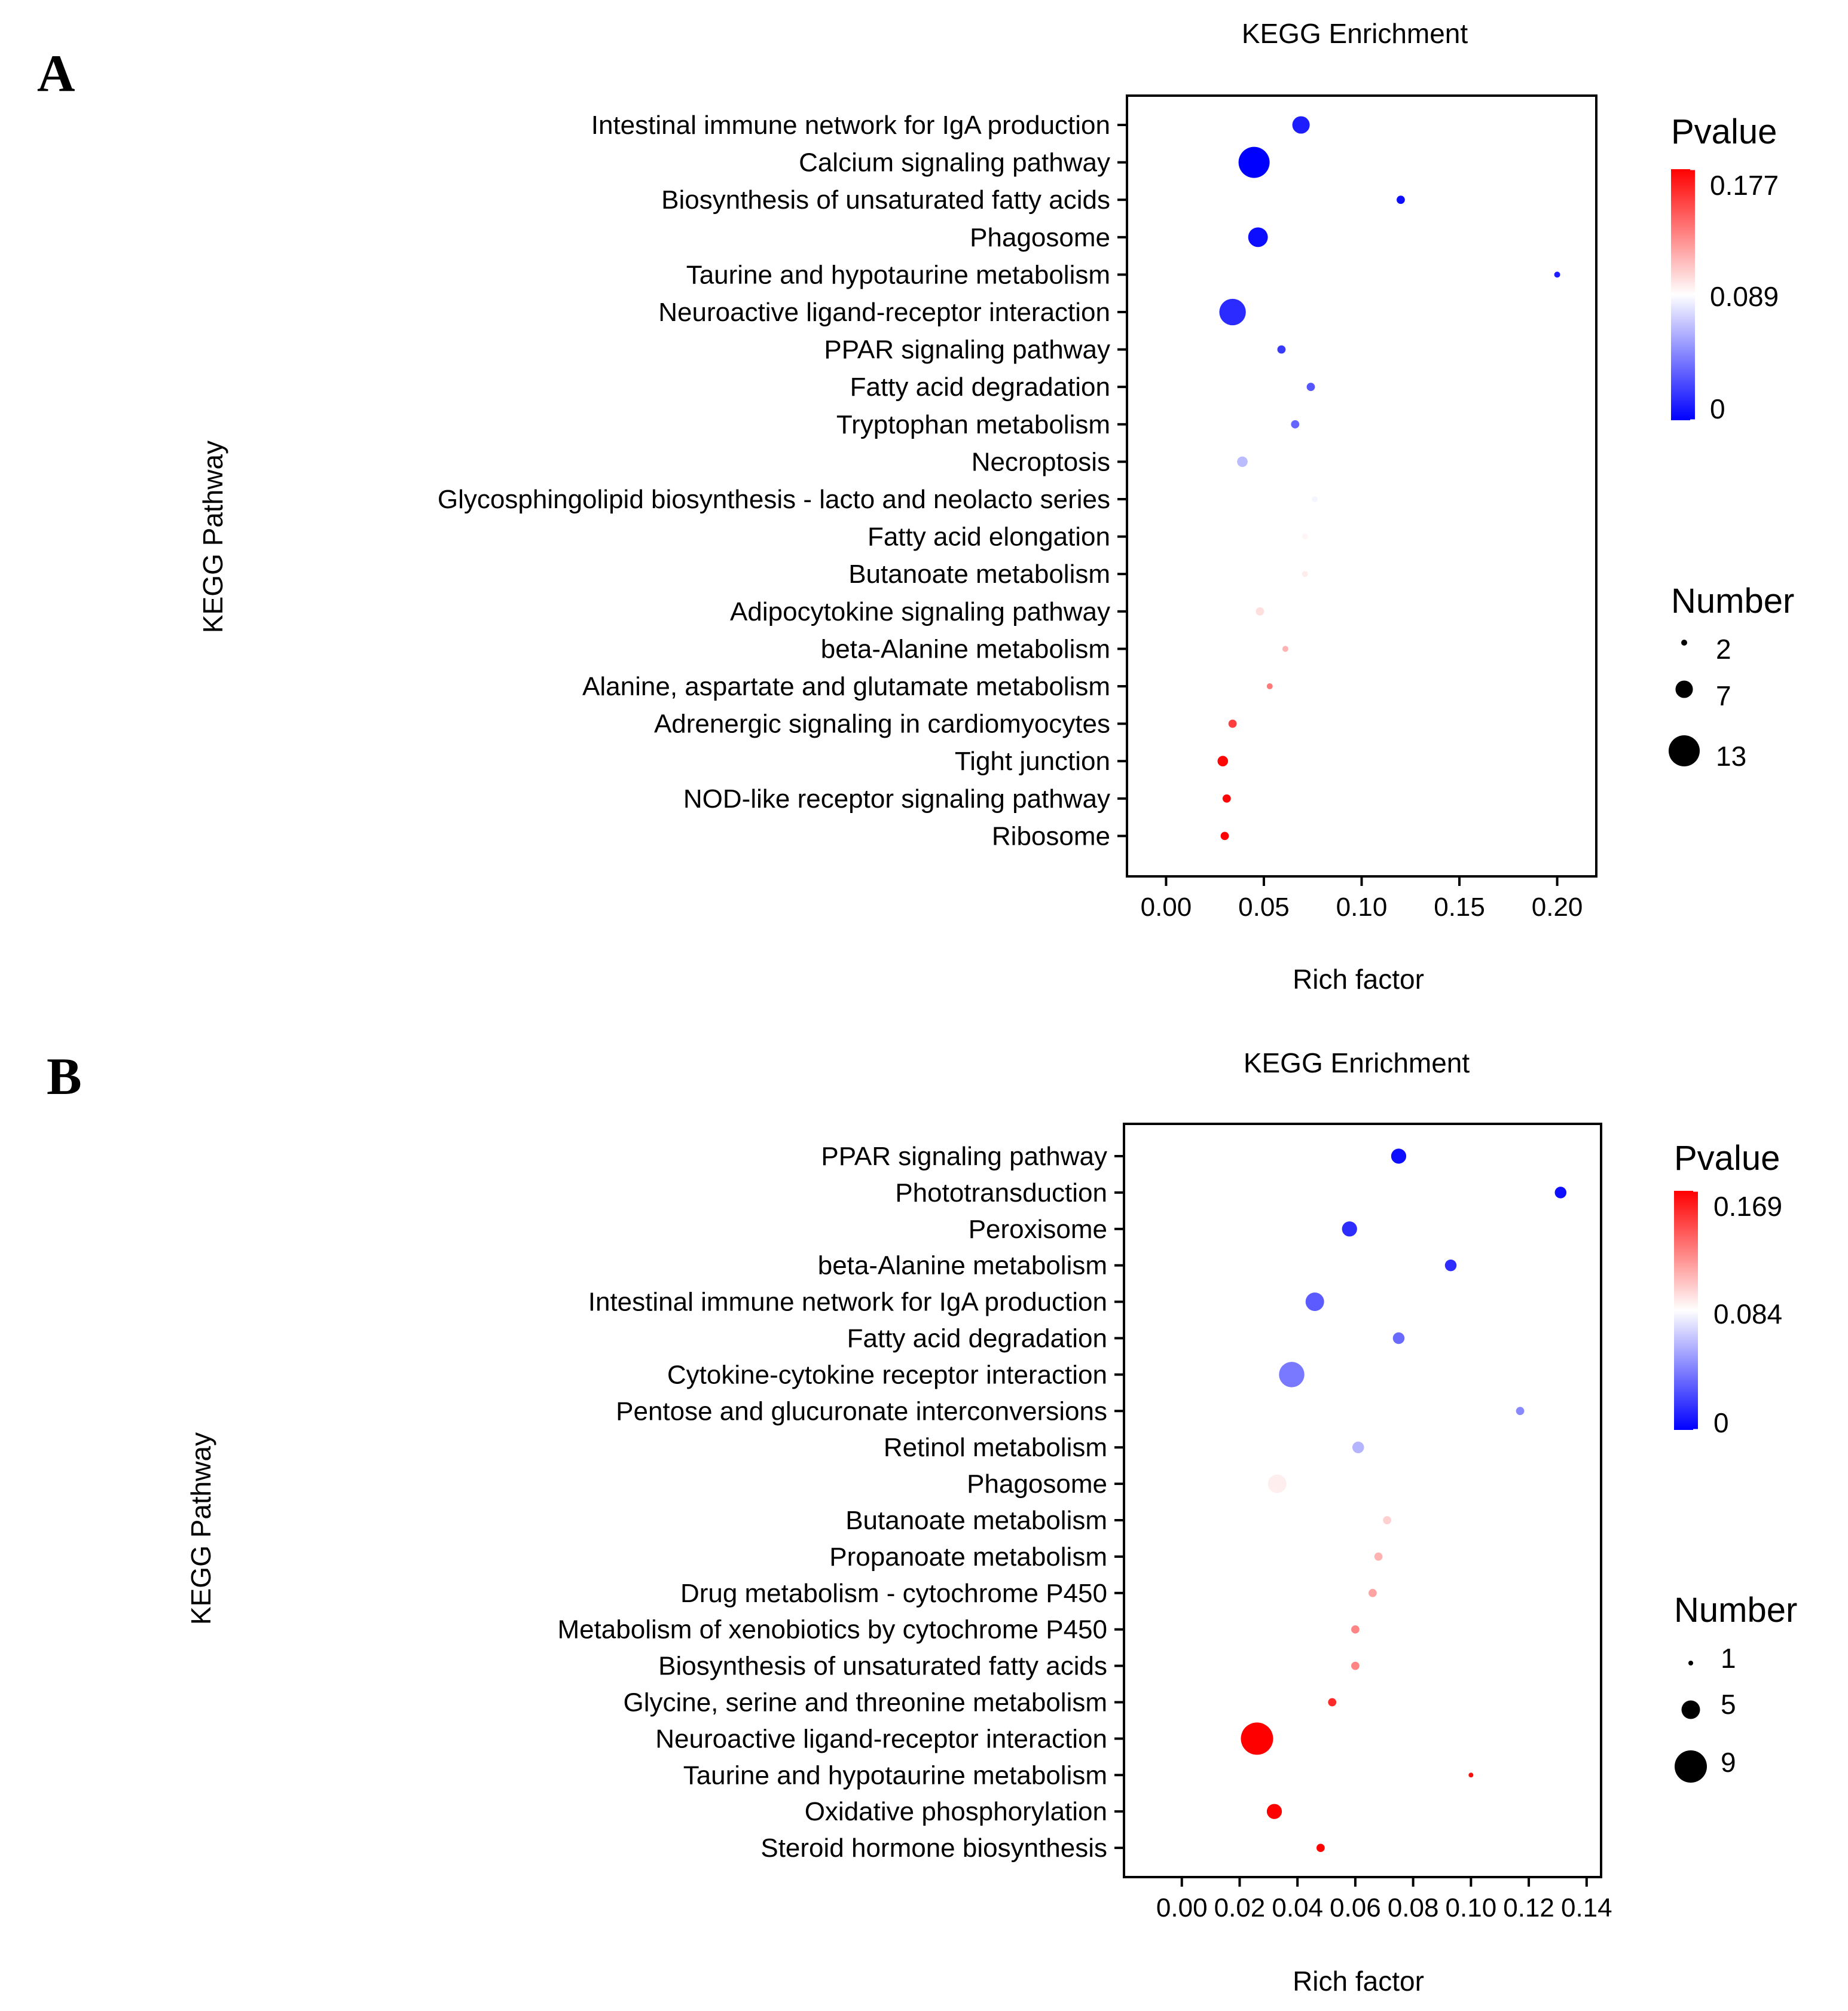 Image resolution: width=1848 pixels, height=2011 pixels. I want to click on y-tick-label: Neuroactive ligand-receptor interaction, so click(884, 312).